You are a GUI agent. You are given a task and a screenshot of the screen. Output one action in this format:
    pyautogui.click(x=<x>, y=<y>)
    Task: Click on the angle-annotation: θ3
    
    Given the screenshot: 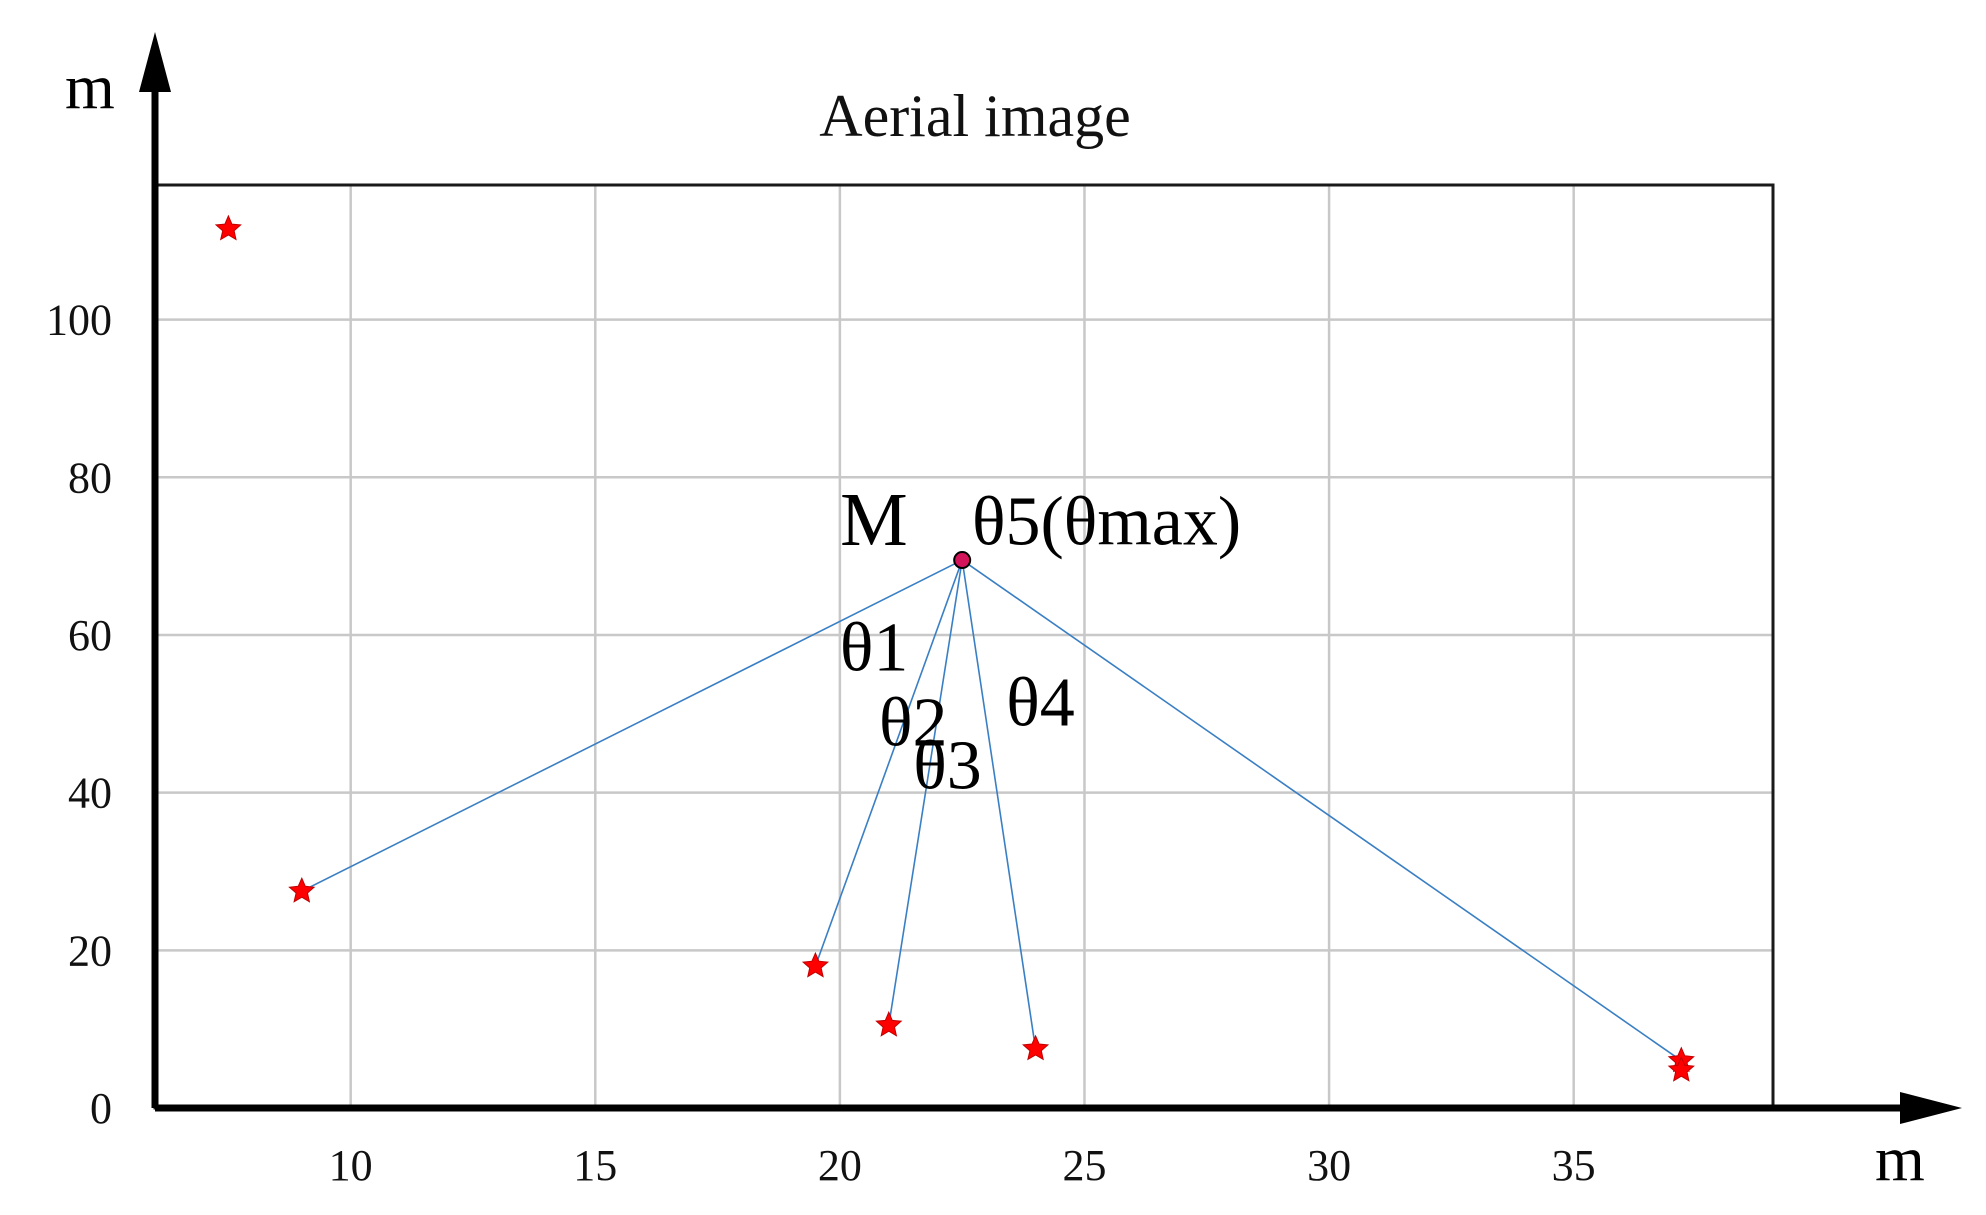 What is the action you would take?
    pyautogui.click(x=947, y=766)
    